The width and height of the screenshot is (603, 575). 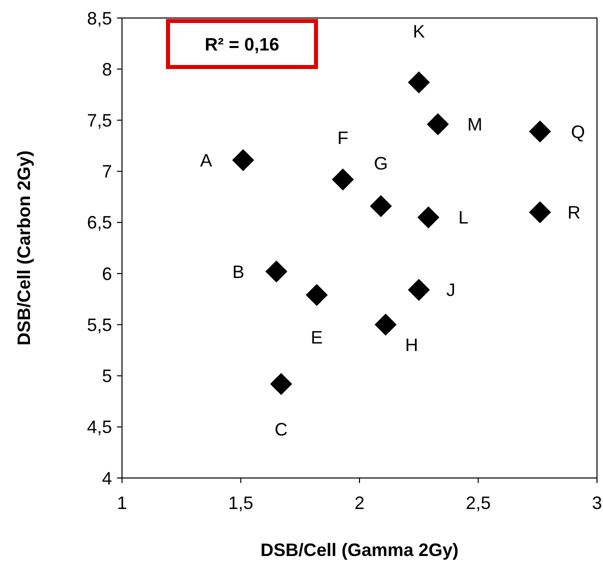 What do you see at coordinates (107, 172) in the screenshot?
I see `y-tick-label: 7` at bounding box center [107, 172].